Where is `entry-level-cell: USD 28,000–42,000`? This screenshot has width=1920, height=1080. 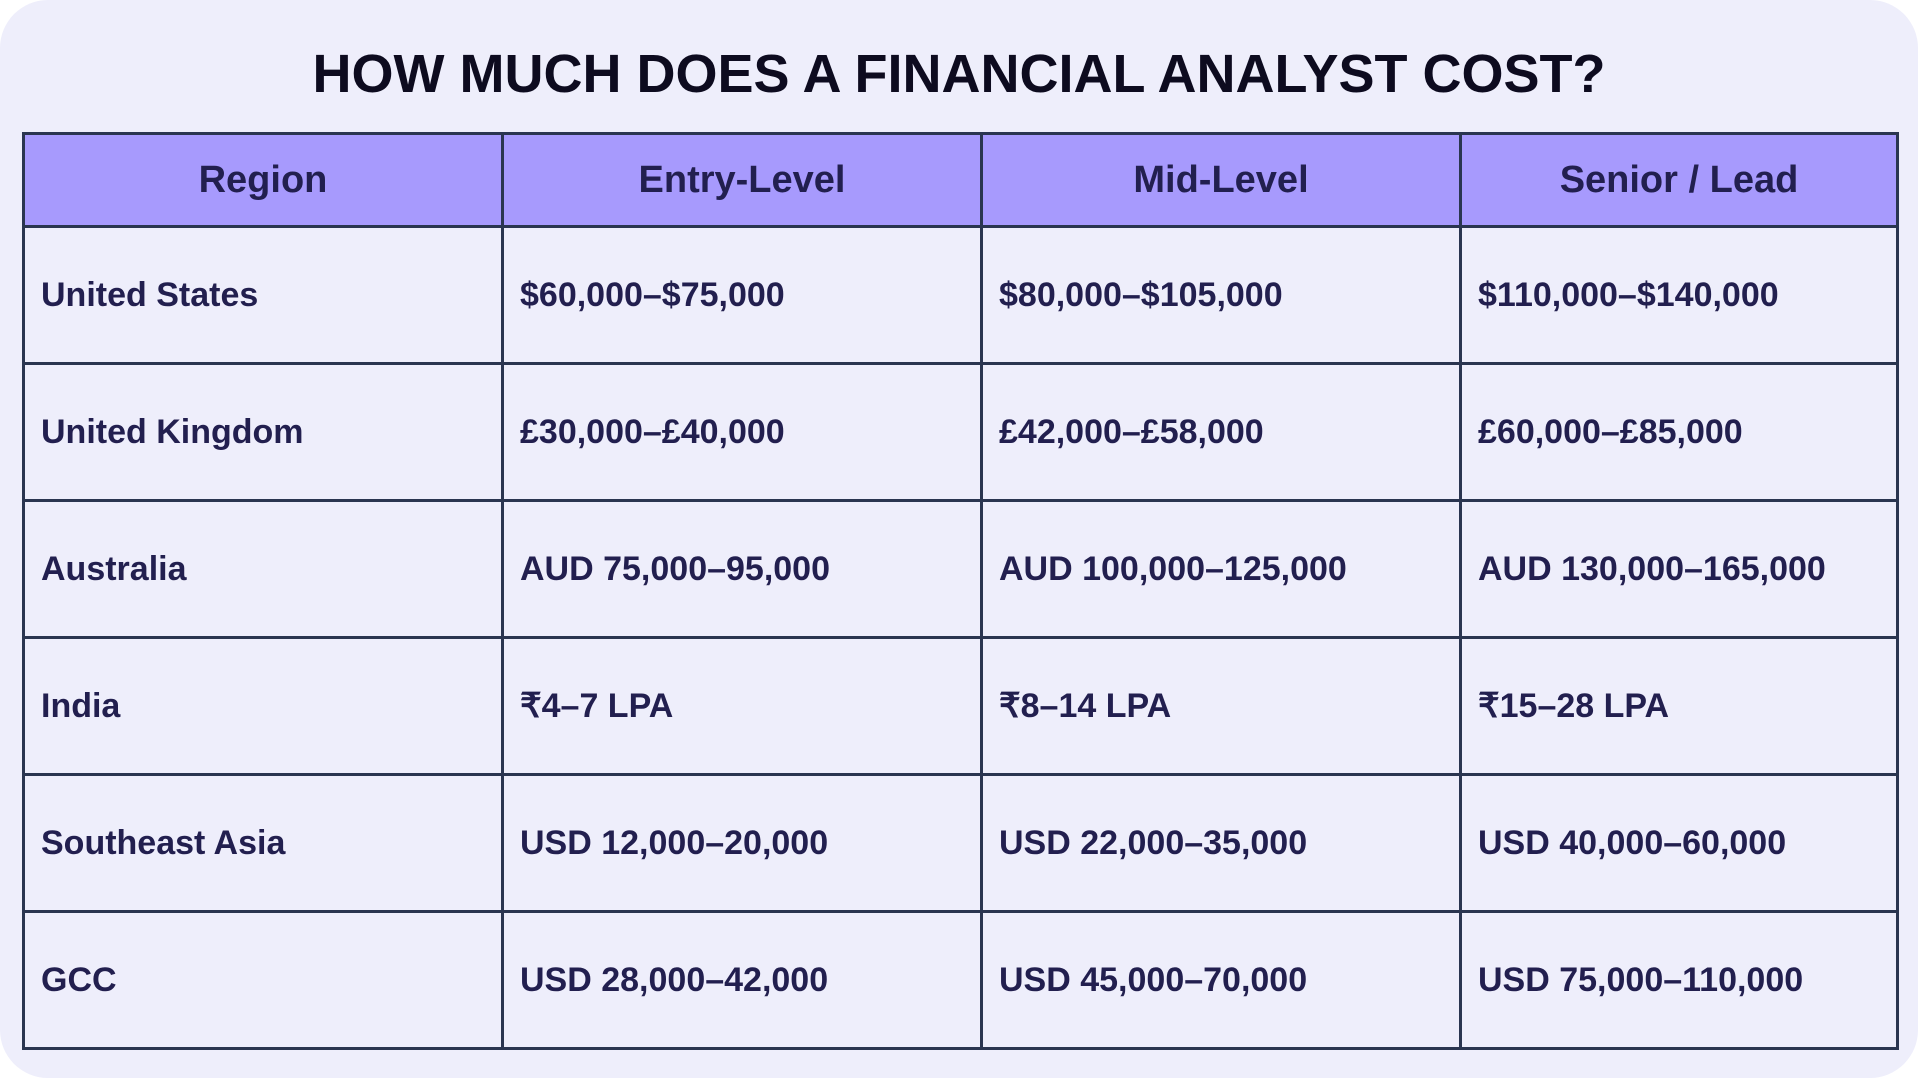 entry-level-cell: USD 28,000–42,000 is located at coordinates (742, 980).